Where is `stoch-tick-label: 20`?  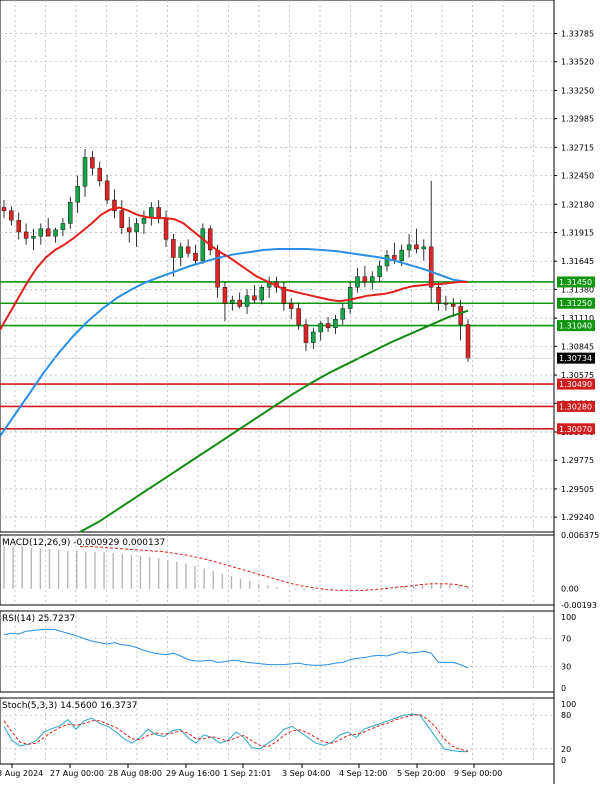
stoch-tick-label: 20 is located at coordinates (566, 749).